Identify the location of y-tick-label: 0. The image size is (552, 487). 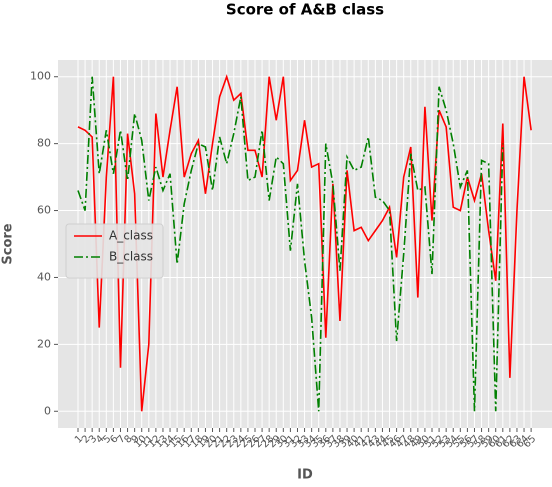
(47, 410).